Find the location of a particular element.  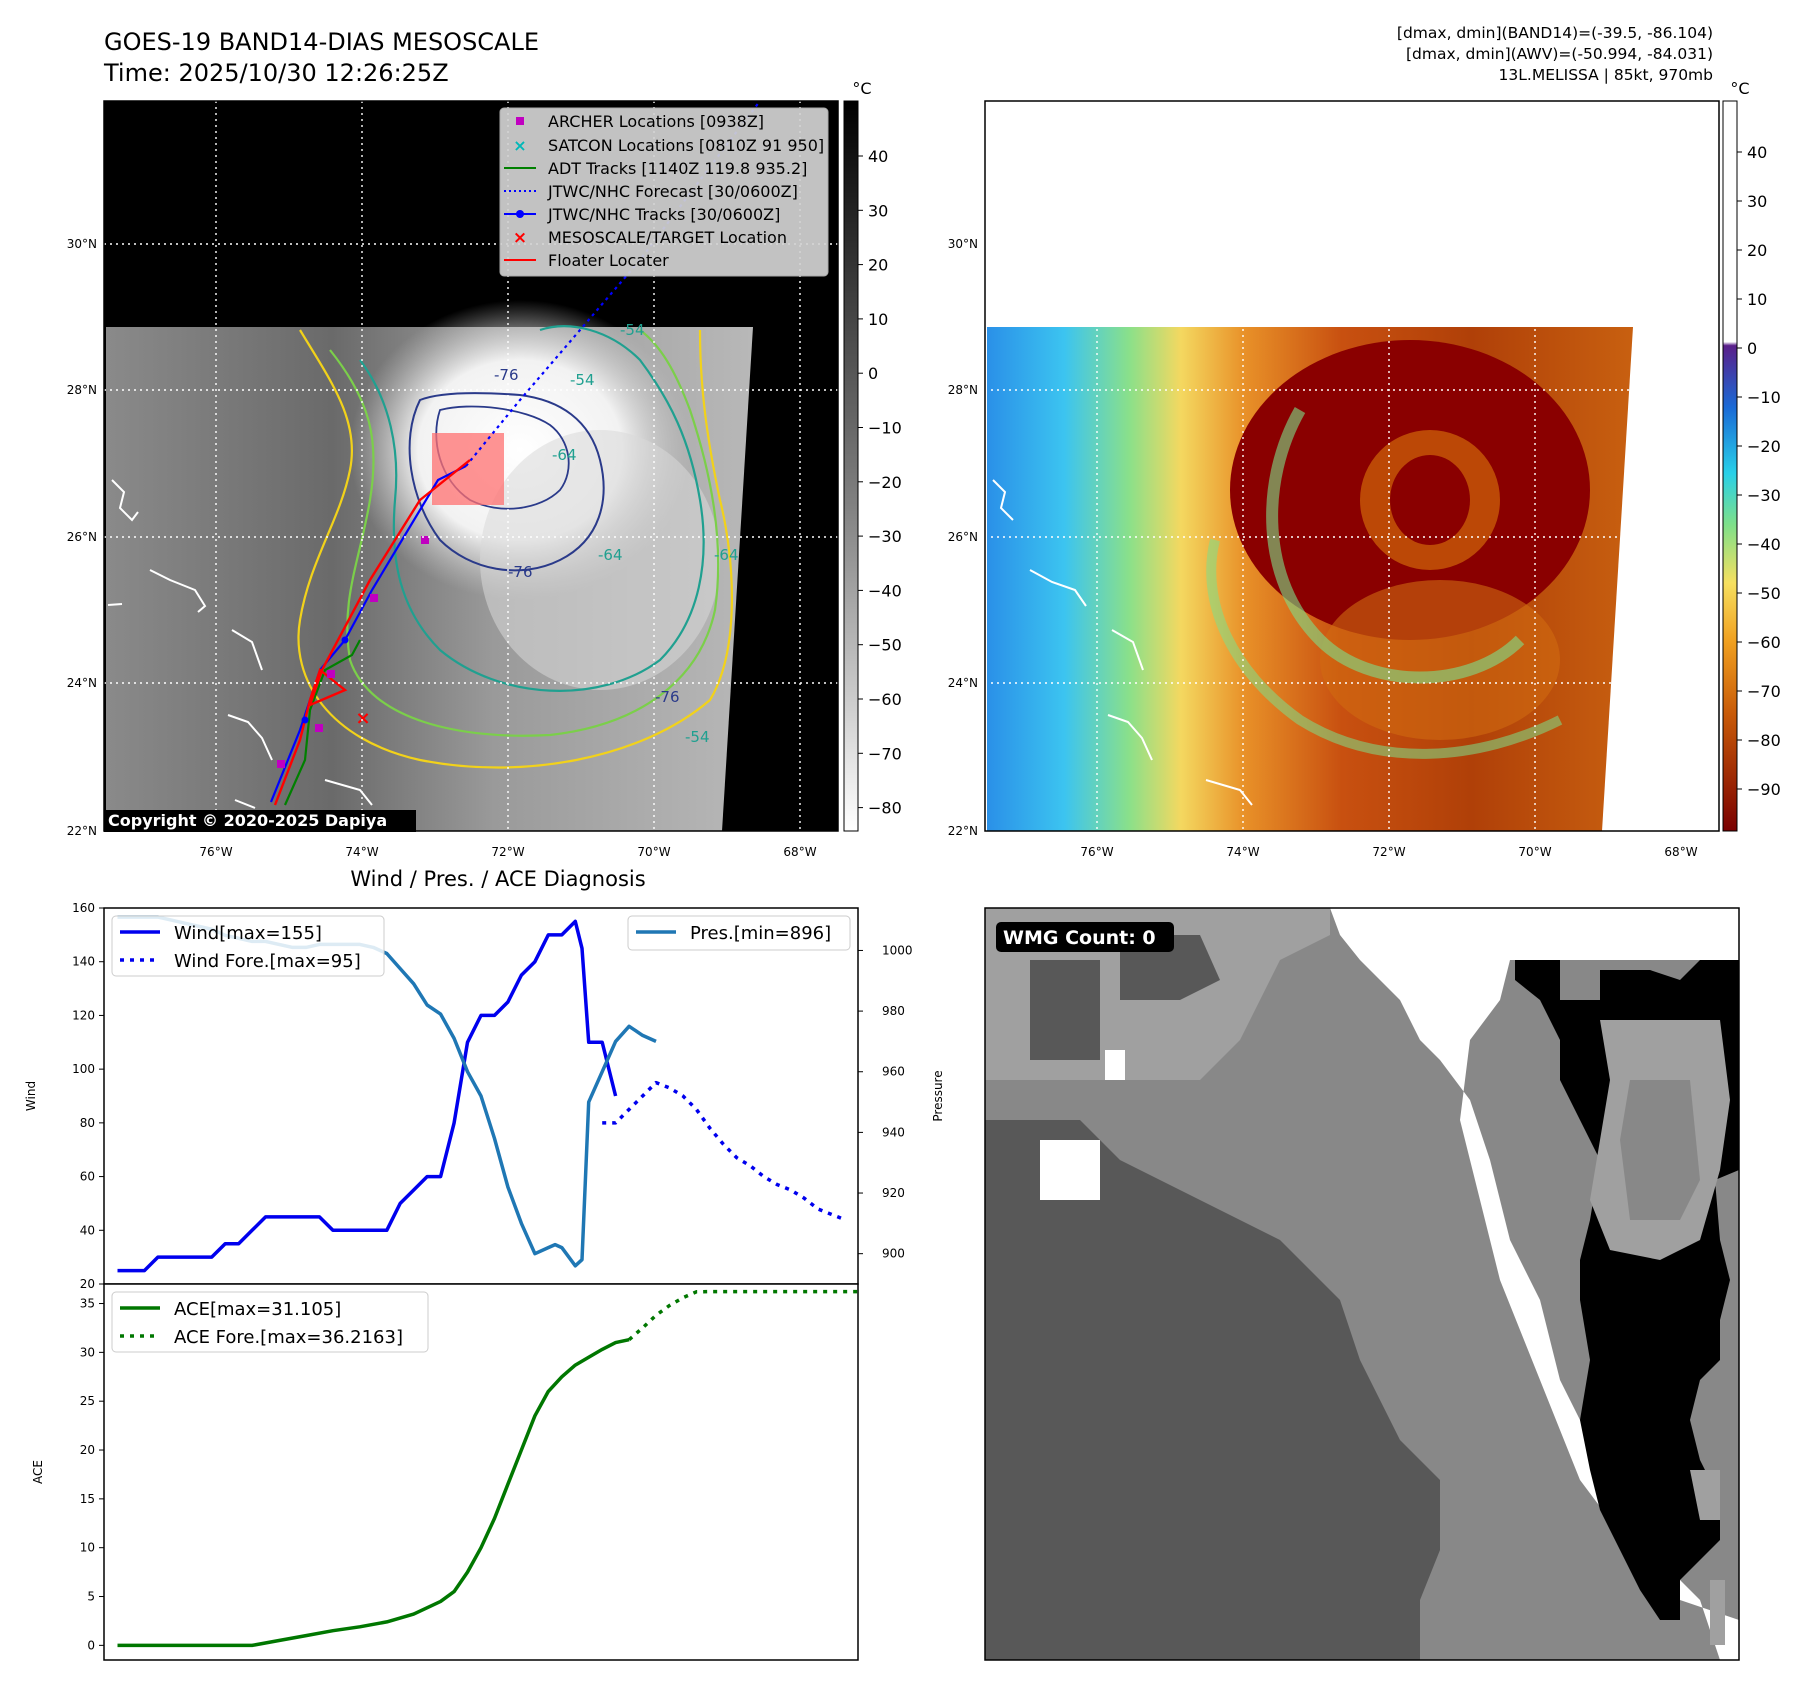

lon-label: 76°W is located at coordinates (215, 852).